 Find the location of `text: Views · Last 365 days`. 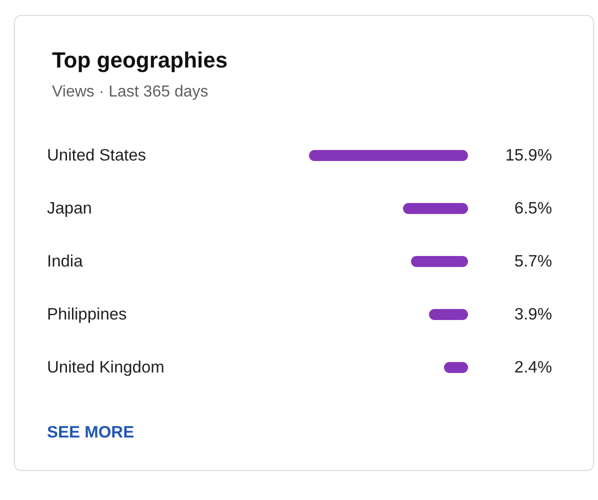

text: Views · Last 365 days is located at coordinates (130, 92).